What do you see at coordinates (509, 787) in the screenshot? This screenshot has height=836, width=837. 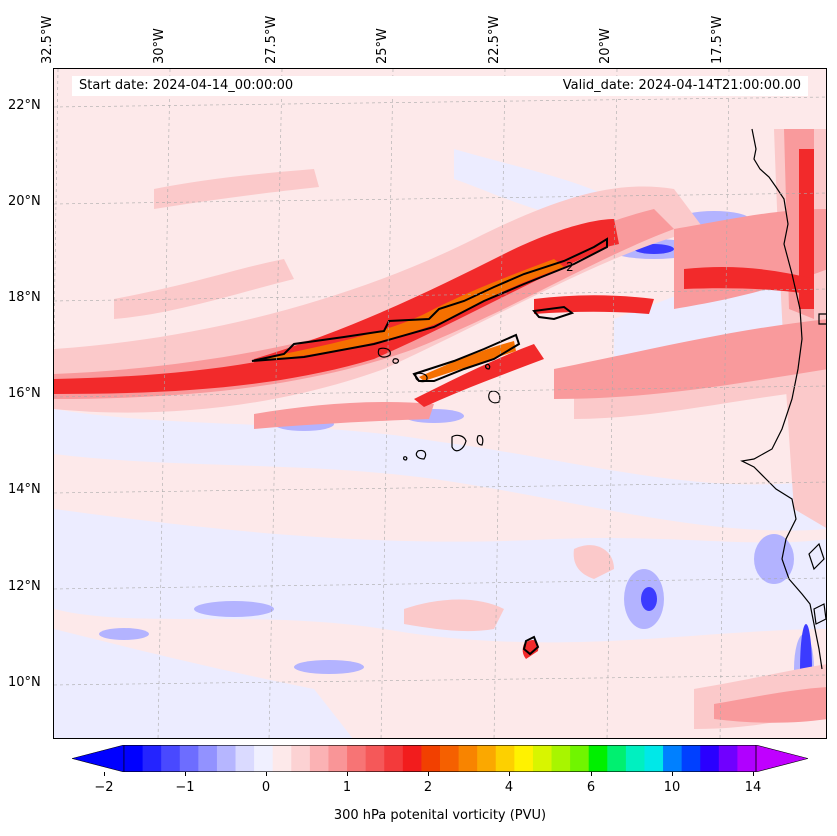 I see `colorbar-tick-label: 4` at bounding box center [509, 787].